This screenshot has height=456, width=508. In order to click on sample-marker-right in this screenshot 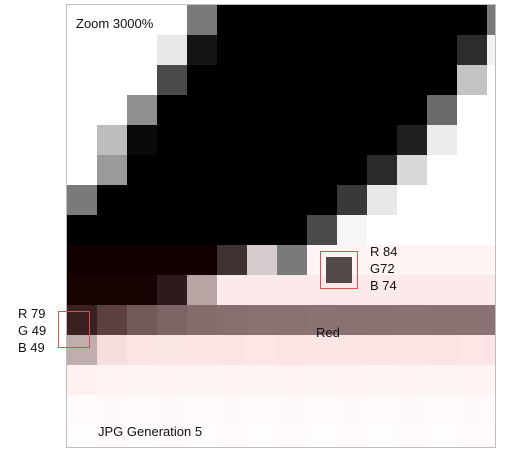, I will do `click(339, 270)`.